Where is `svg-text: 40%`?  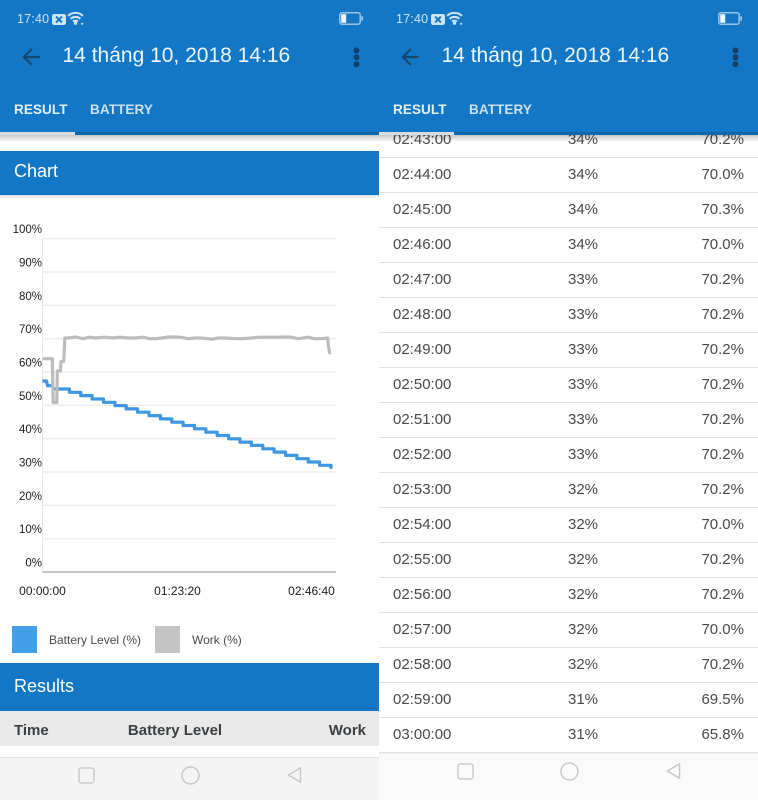 svg-text: 40% is located at coordinates (30, 430).